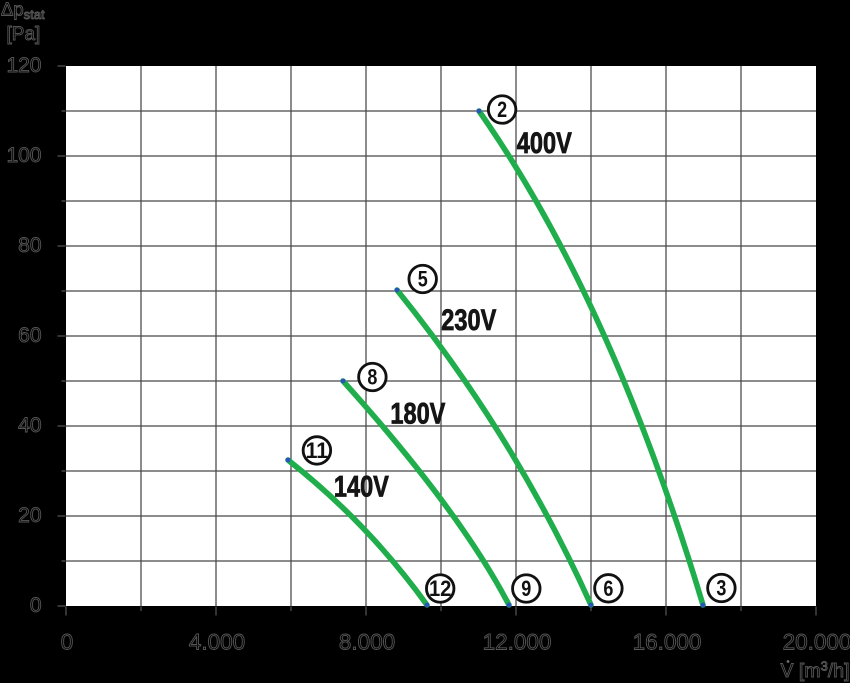  Describe the element at coordinates (24, 34) in the screenshot. I see `svg-text: [Pa]` at that location.